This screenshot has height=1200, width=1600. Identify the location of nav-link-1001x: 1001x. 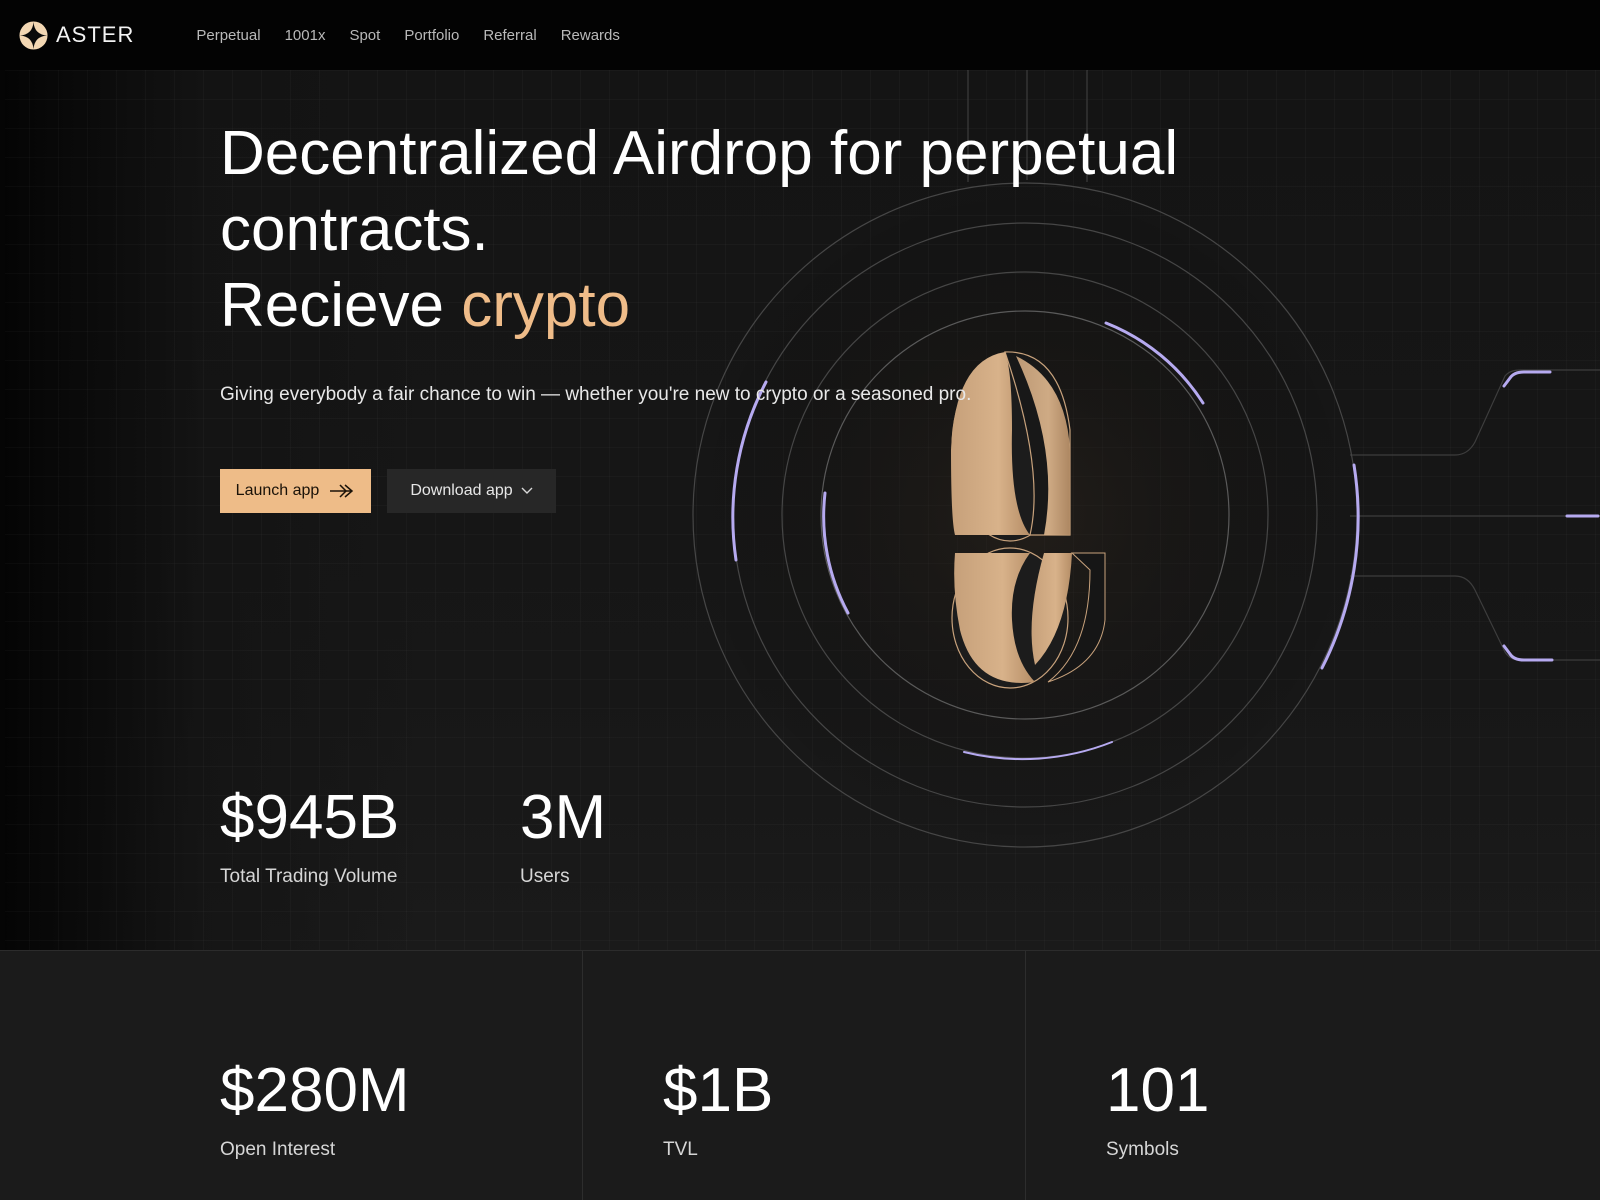
(305, 35).